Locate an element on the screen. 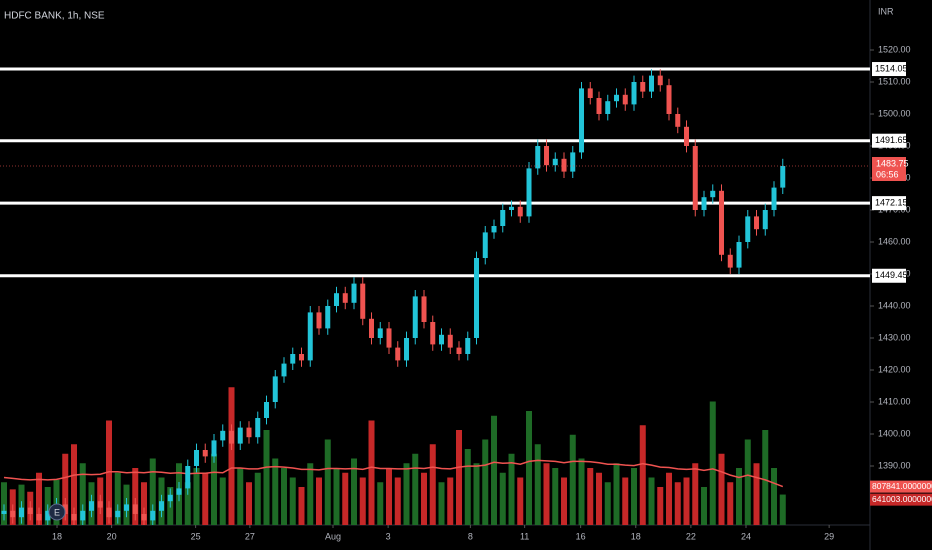 This screenshot has width=932, height=550. y-tick-label: 1390.00 is located at coordinates (894, 465).